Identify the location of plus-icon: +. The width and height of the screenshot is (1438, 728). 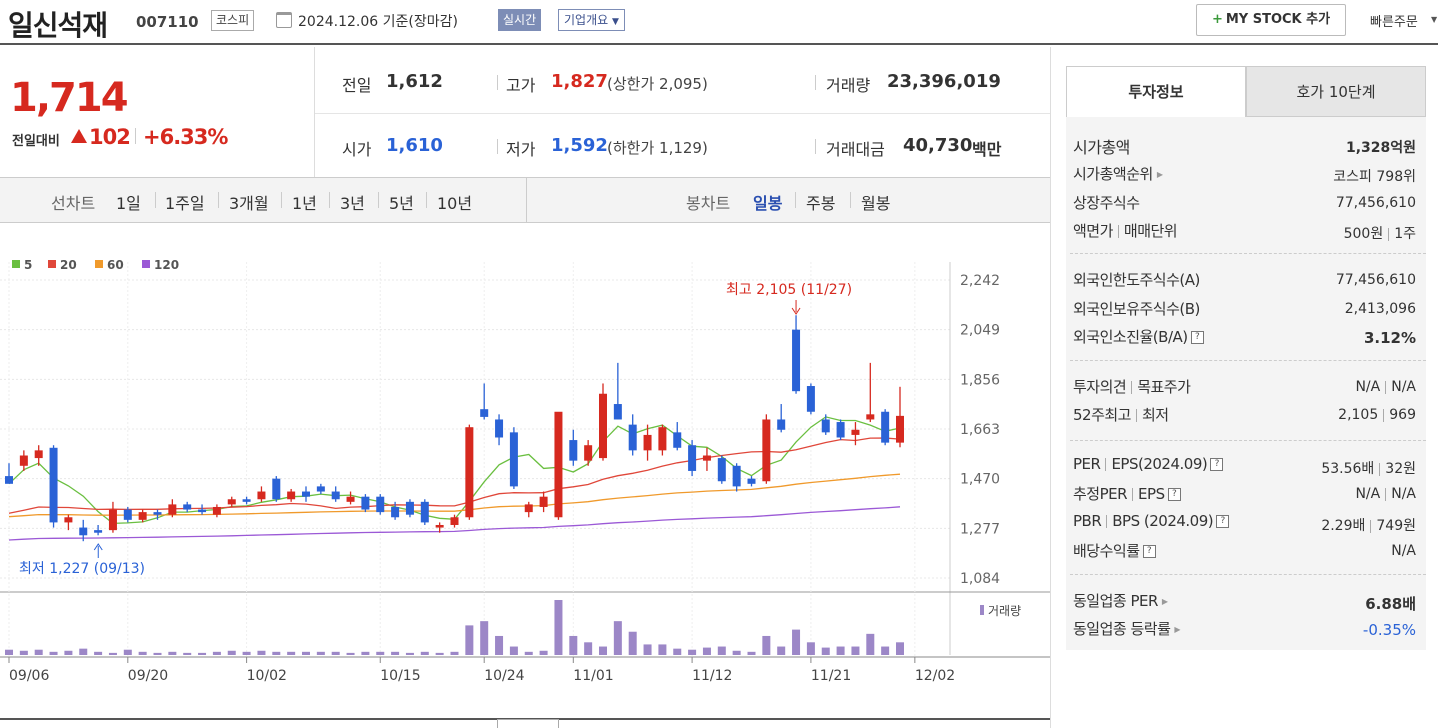
(1217, 19).